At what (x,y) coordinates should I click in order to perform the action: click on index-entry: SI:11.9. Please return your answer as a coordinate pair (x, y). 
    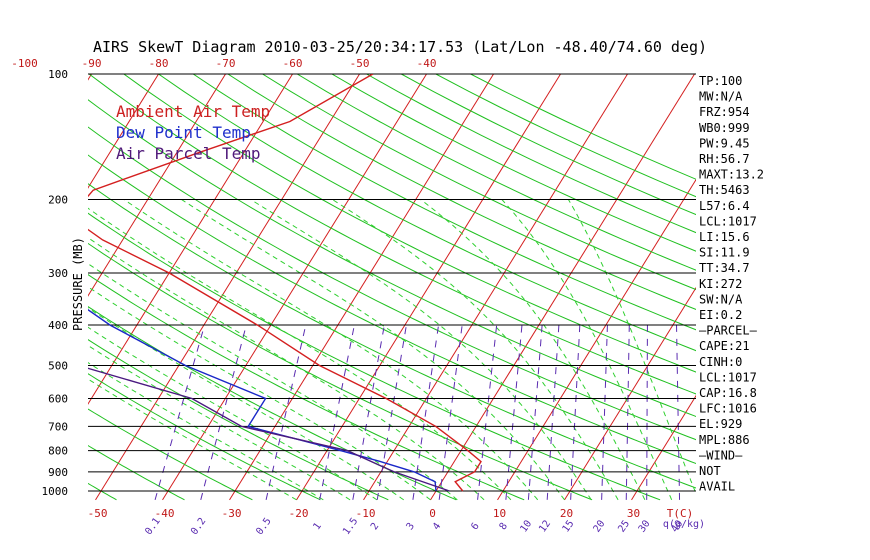
    Looking at the image, I should click on (724, 253).